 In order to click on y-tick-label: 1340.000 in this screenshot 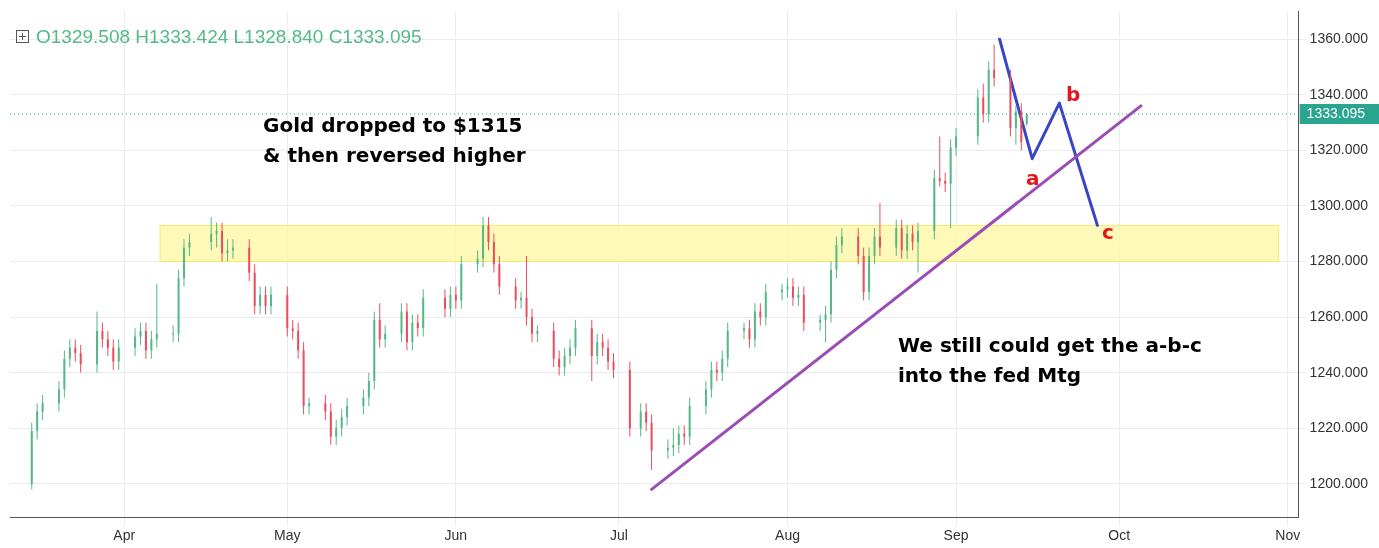, I will do `click(1339, 93)`.